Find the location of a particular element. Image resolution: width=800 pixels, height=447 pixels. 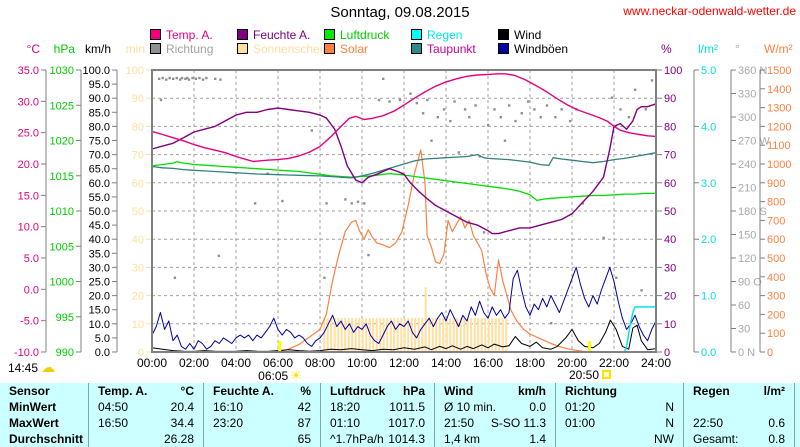

svg-text: 24:00 is located at coordinates (656, 363).